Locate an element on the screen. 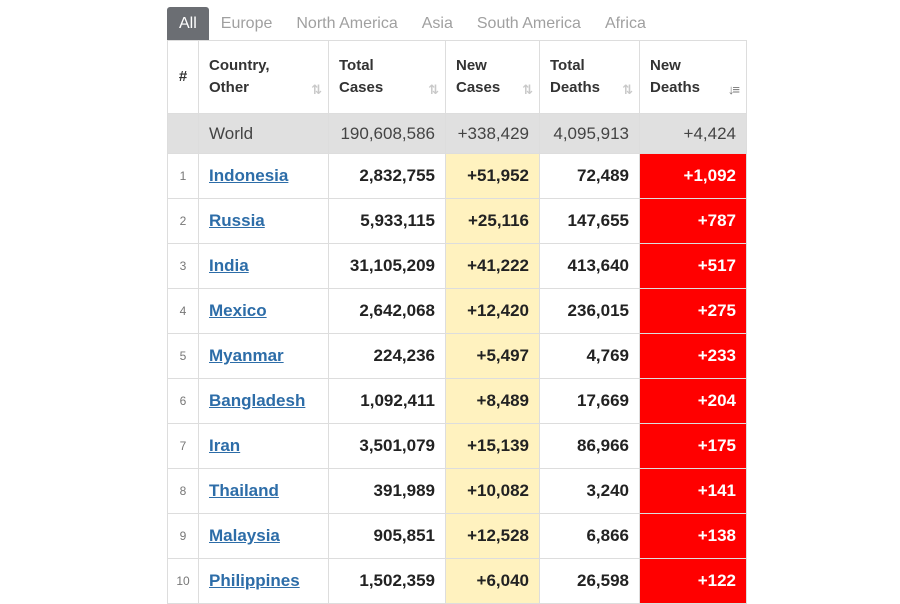 The image size is (900, 604). country-link: Mexico is located at coordinates (238, 310).